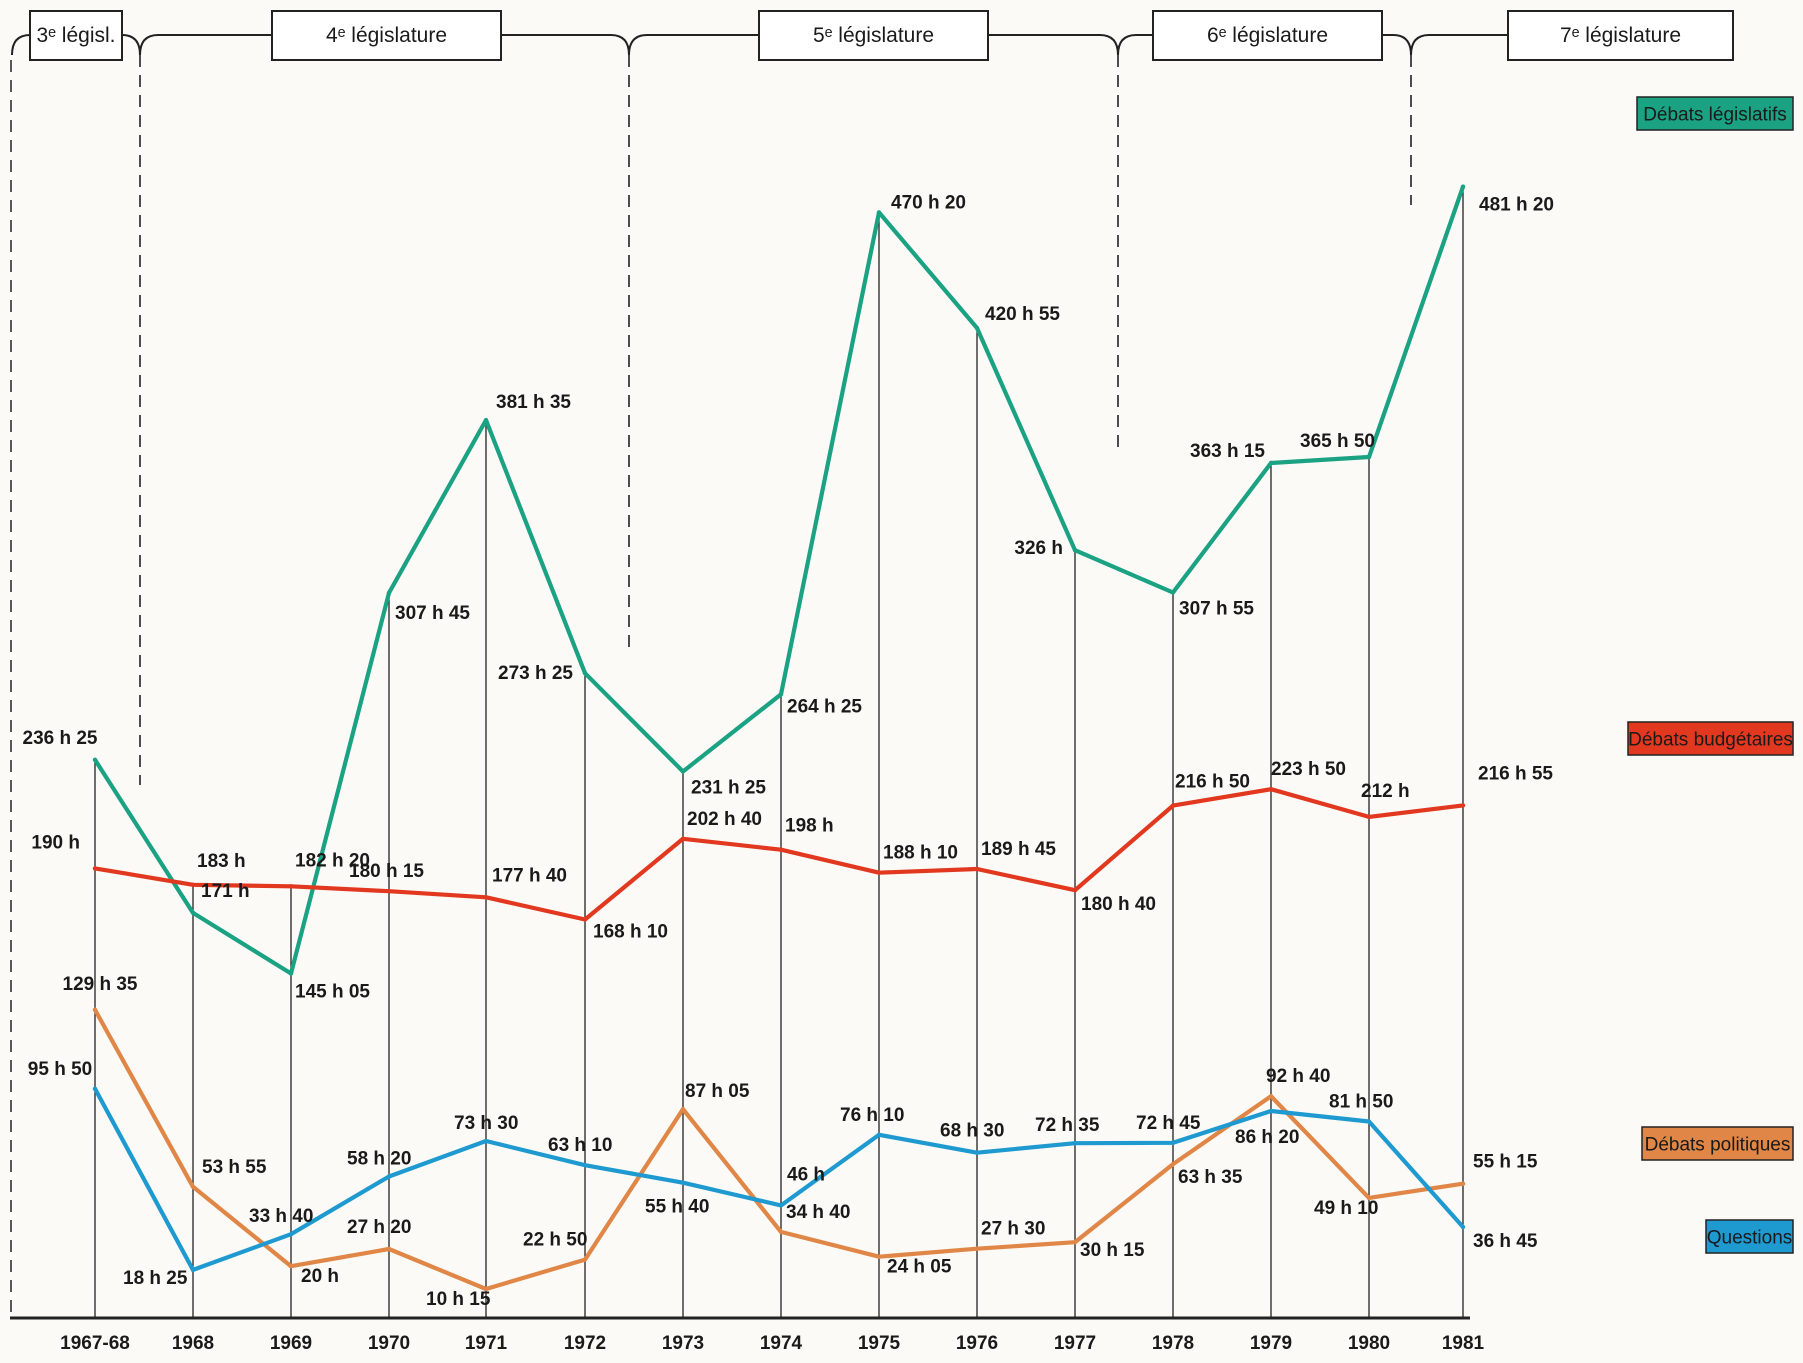 The width and height of the screenshot is (1803, 1363). I want to click on data-label: 87 h 05, so click(717, 1091).